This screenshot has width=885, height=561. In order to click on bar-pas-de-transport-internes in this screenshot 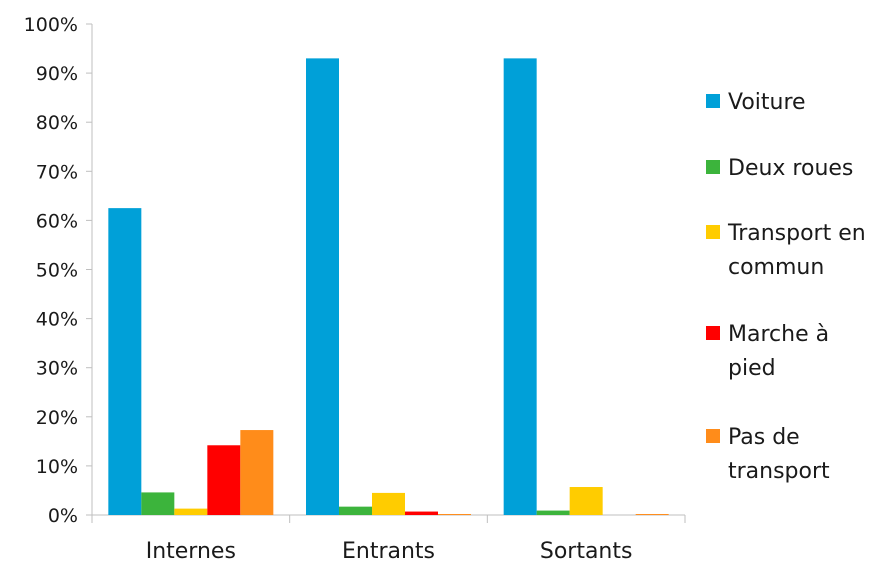, I will do `click(257, 472)`.